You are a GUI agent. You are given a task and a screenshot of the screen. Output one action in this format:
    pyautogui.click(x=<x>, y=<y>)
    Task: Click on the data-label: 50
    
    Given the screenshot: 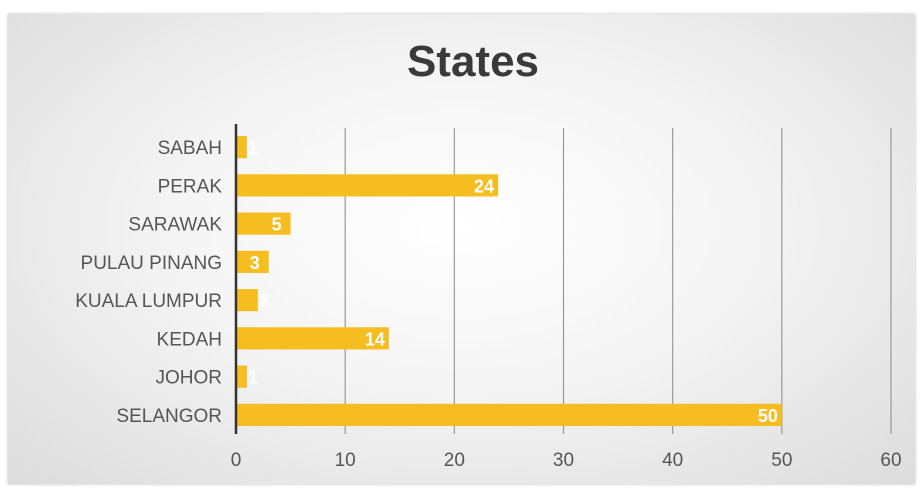 What is the action you would take?
    pyautogui.click(x=768, y=416)
    